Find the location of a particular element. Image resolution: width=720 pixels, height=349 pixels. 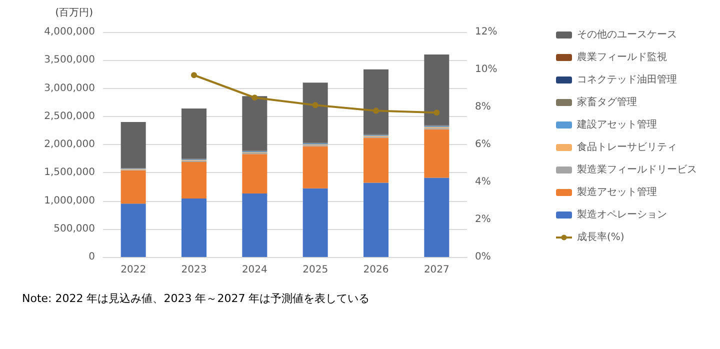

legend-label: 成長率(%) is located at coordinates (600, 237).